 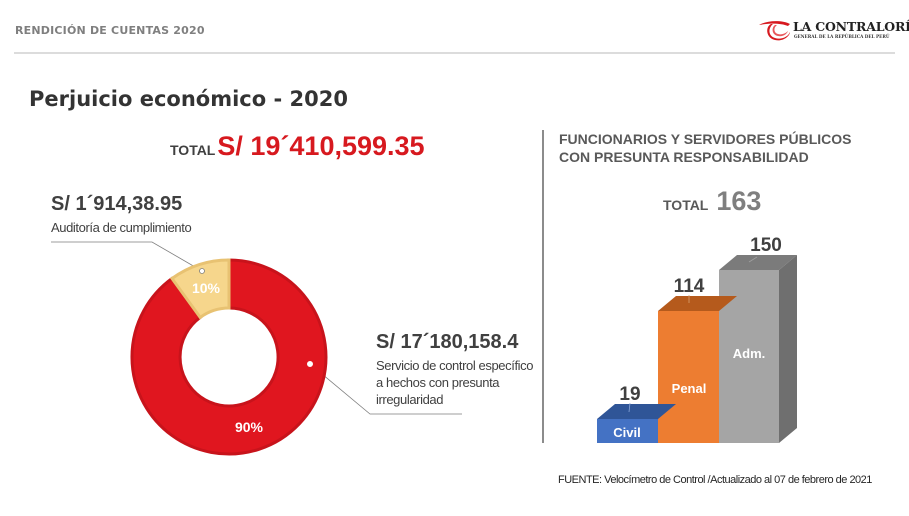 I want to click on logo-name: LA CONTRALORÍA, so click(x=851, y=26).